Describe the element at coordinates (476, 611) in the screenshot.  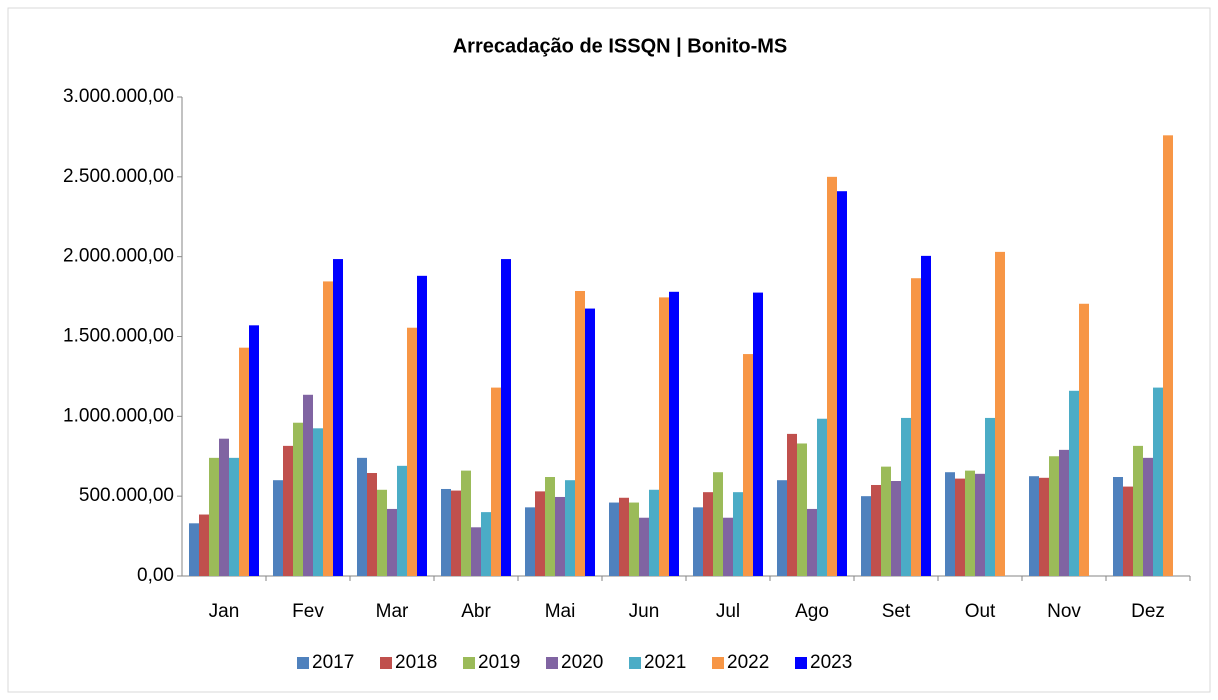
I see `x-tick-label: Abr` at that location.